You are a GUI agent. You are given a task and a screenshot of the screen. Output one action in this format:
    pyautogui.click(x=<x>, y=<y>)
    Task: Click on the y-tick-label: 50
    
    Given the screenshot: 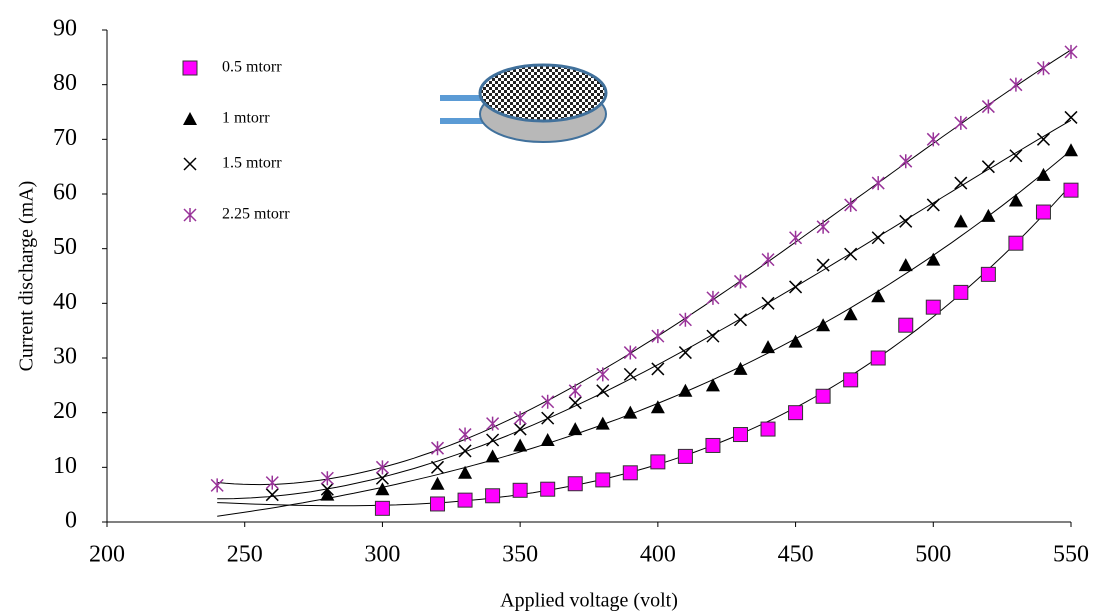 What is the action you would take?
    pyautogui.click(x=65, y=247)
    